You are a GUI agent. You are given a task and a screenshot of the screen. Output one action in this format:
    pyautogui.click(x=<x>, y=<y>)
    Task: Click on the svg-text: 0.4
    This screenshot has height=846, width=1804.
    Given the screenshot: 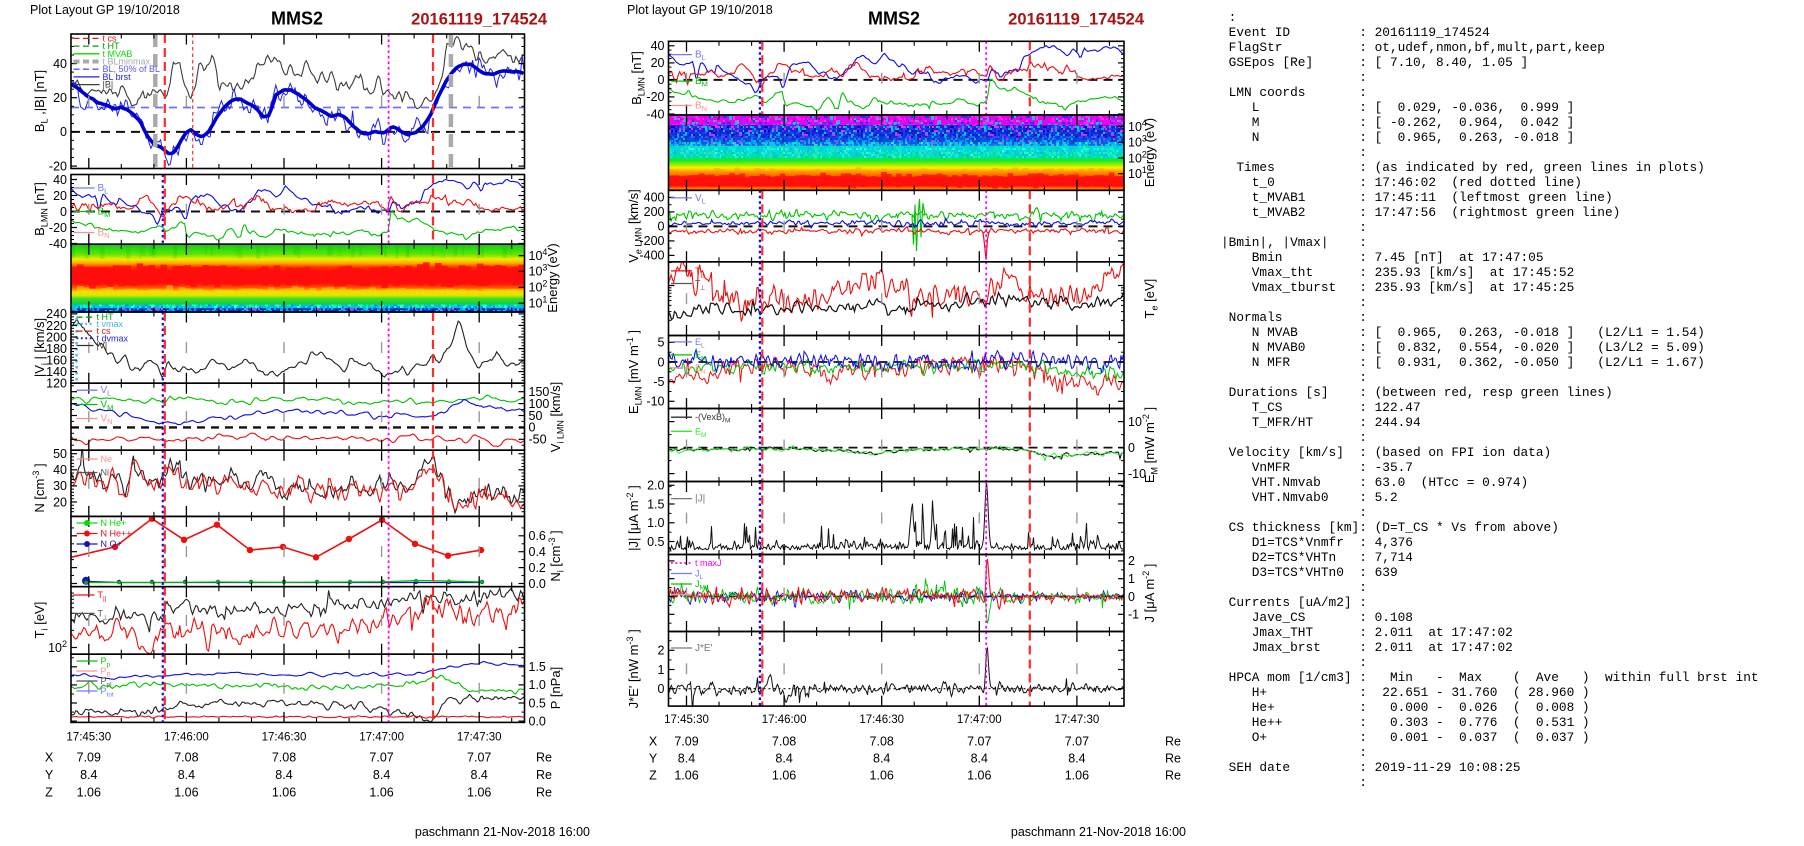 What is the action you would take?
    pyautogui.click(x=537, y=552)
    